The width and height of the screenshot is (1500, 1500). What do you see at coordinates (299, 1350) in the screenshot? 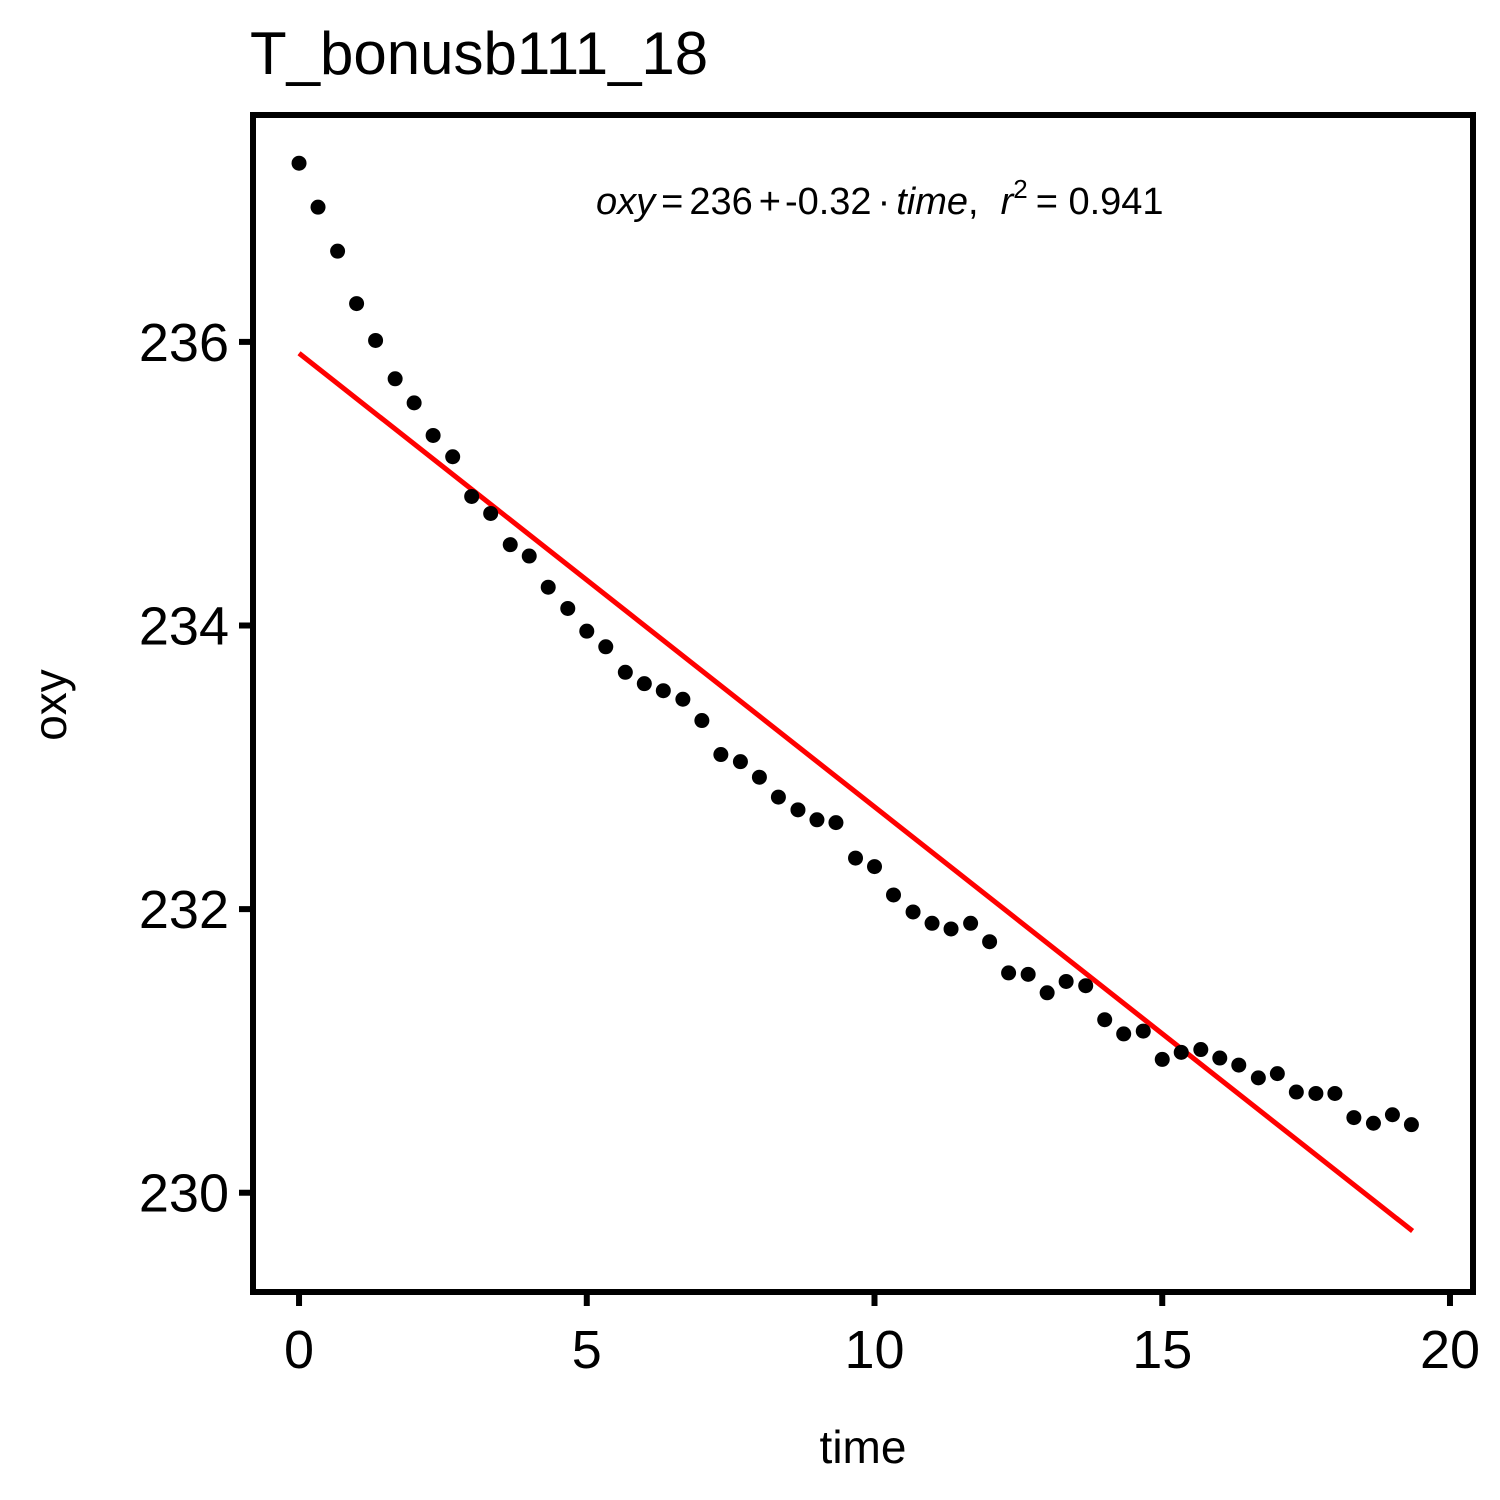
I see `x-tick-label: 0` at bounding box center [299, 1350].